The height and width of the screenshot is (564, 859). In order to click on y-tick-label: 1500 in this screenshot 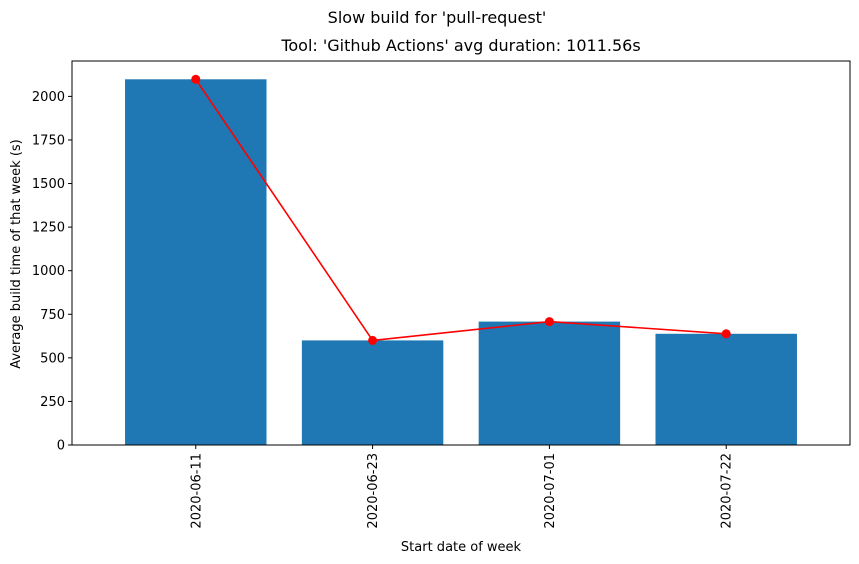, I will do `click(48, 184)`.